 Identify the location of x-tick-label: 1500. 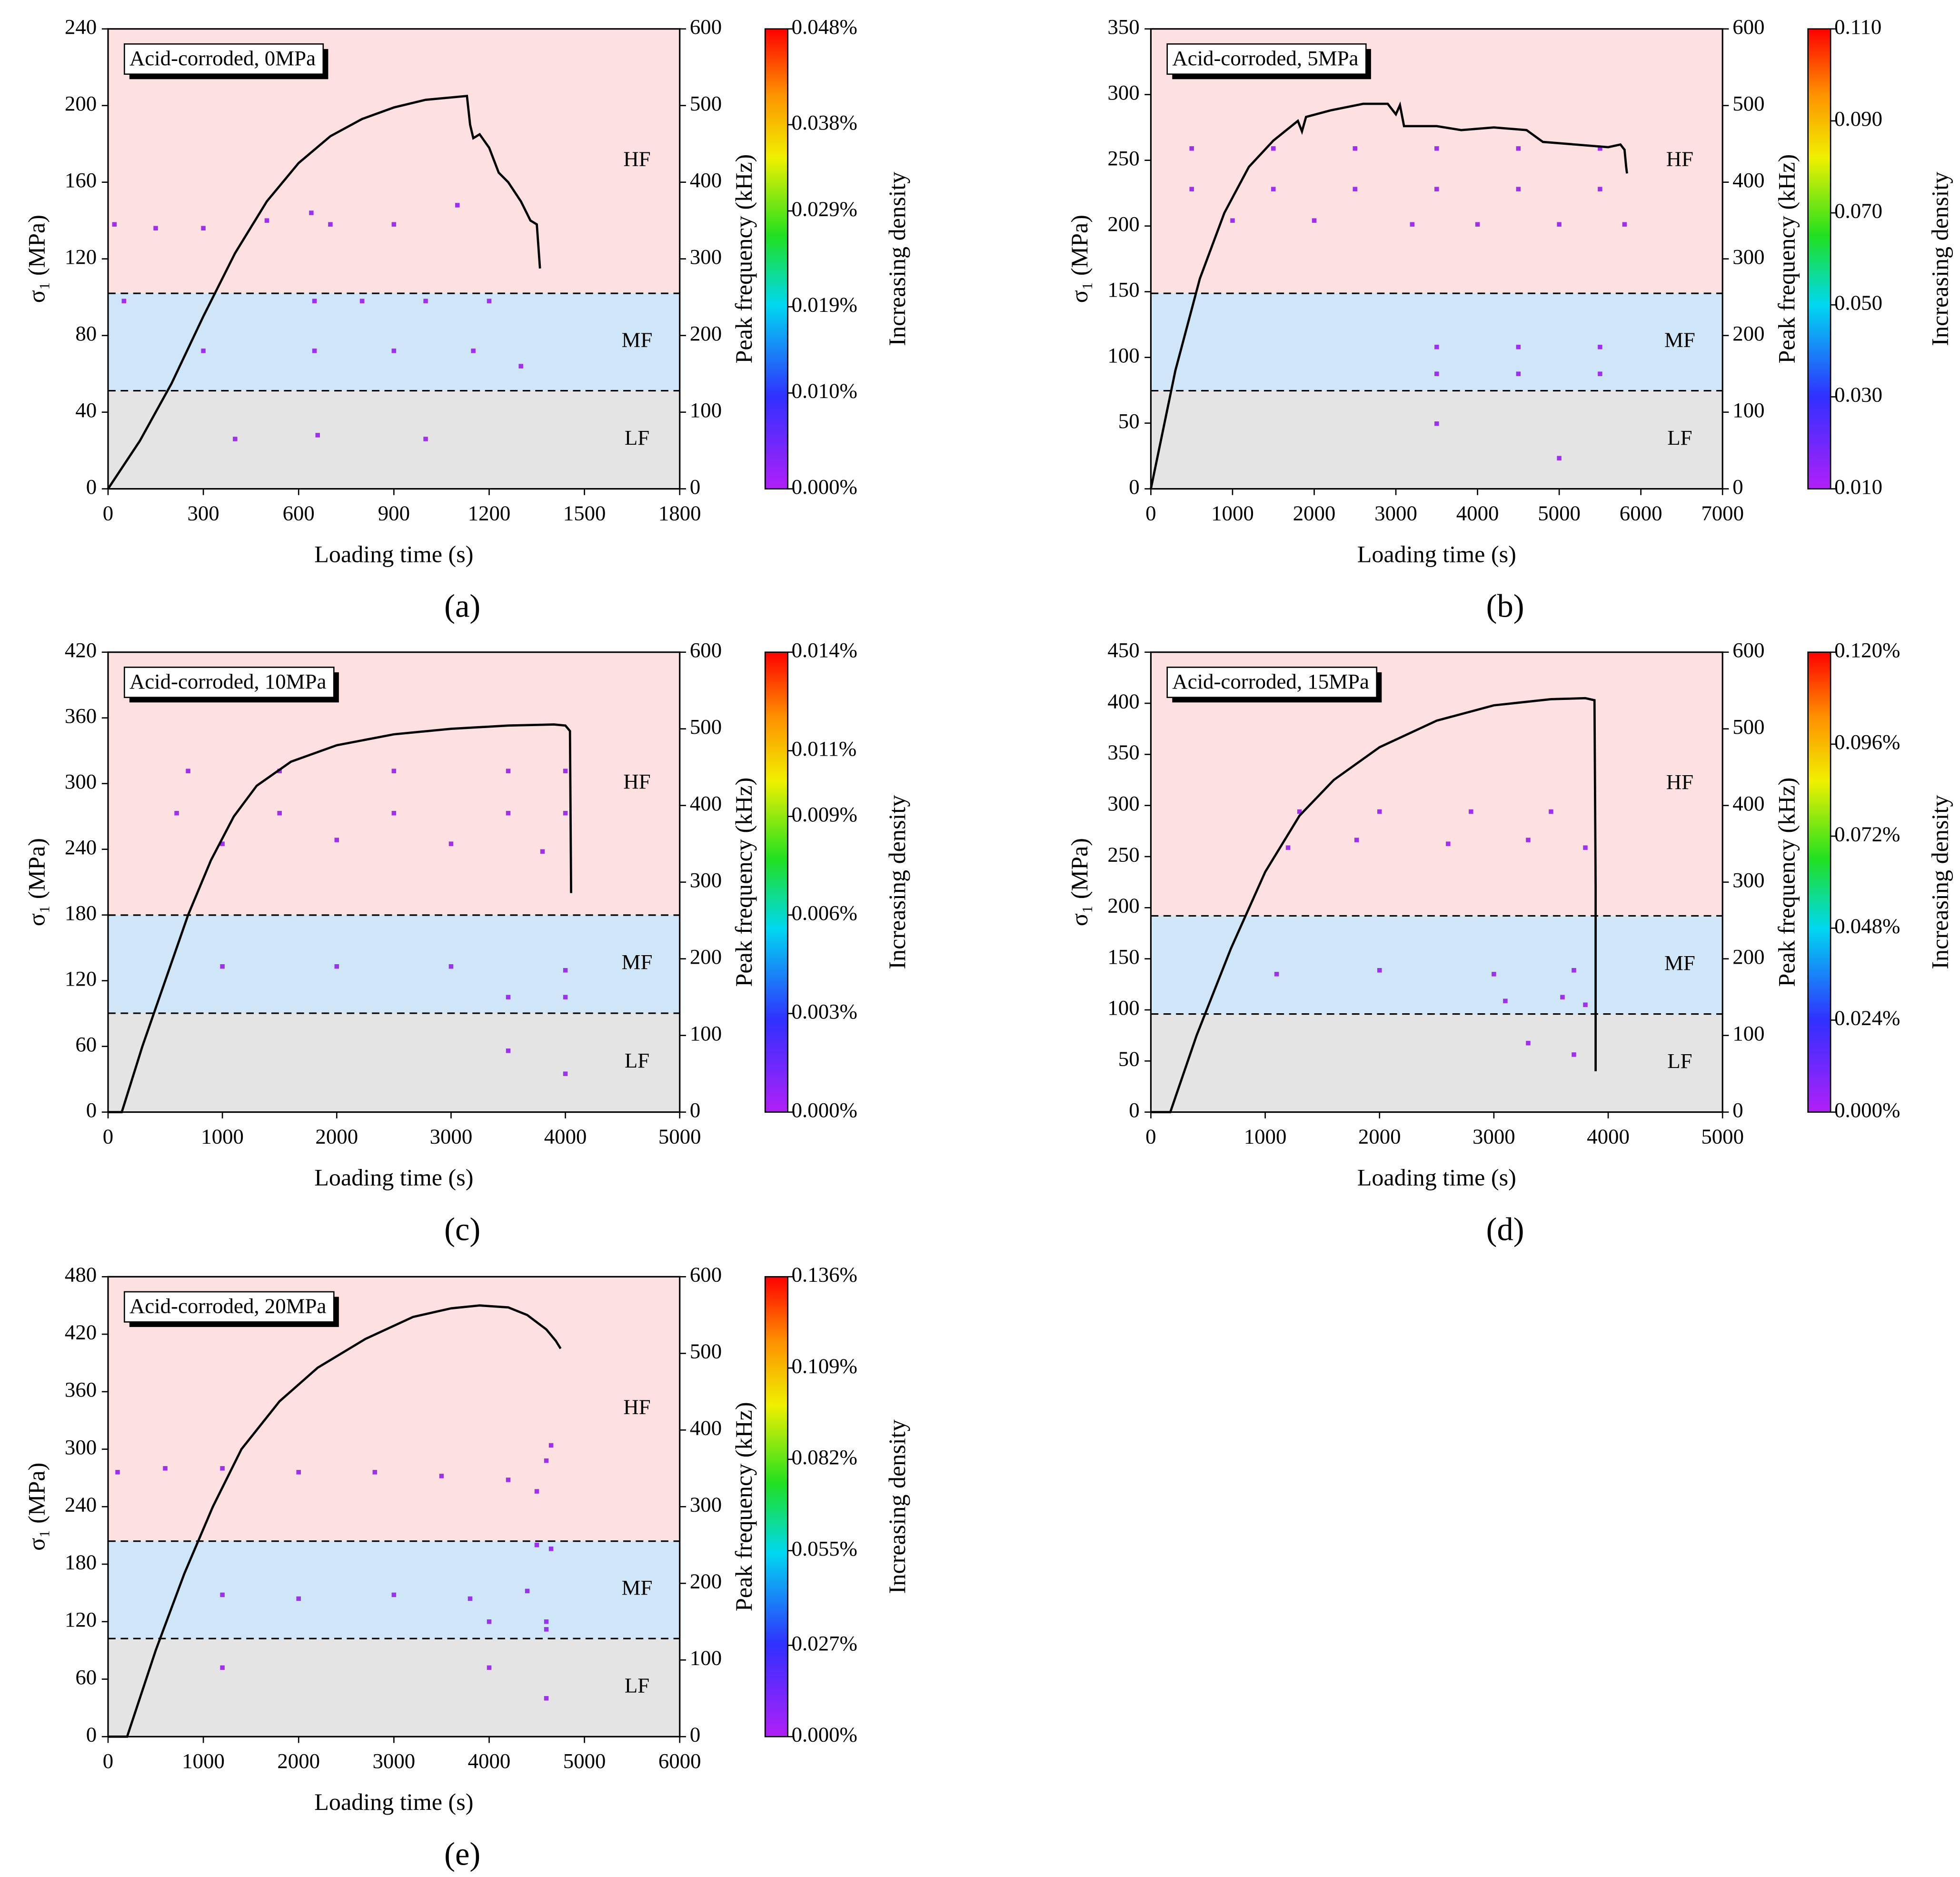
(584, 513).